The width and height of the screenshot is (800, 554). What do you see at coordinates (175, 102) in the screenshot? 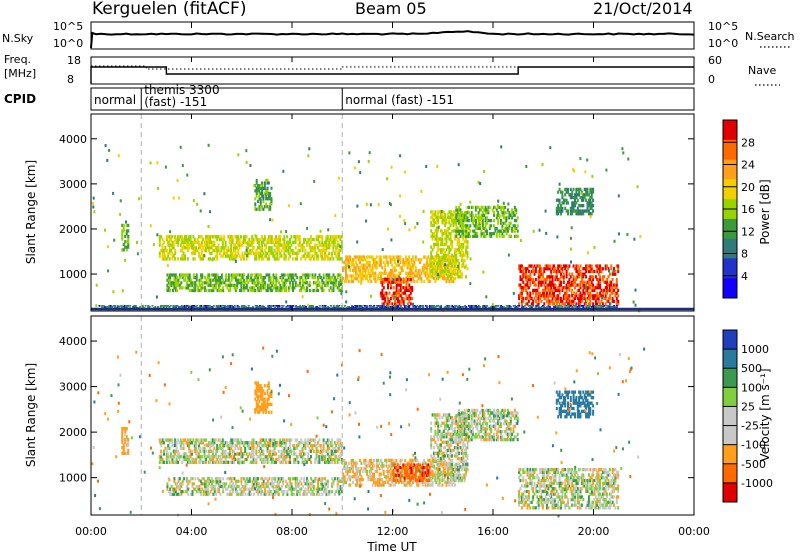
I see `cpid-segment-label: (fast) -151` at bounding box center [175, 102].